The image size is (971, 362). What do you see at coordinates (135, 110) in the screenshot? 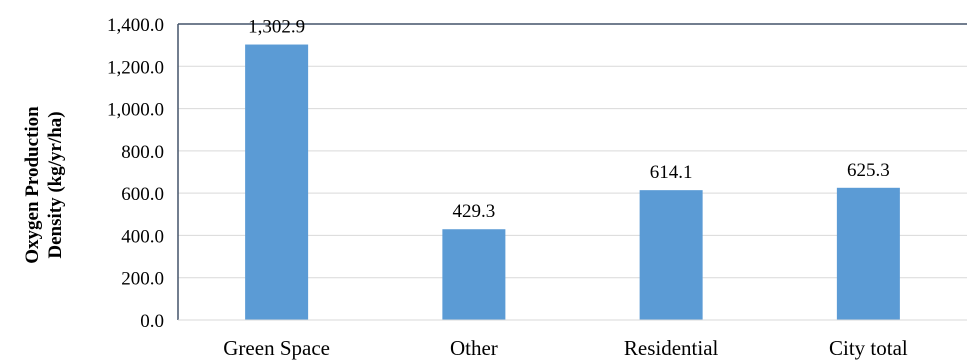
I see `y-tick-label: 1,000.0` at bounding box center [135, 110].